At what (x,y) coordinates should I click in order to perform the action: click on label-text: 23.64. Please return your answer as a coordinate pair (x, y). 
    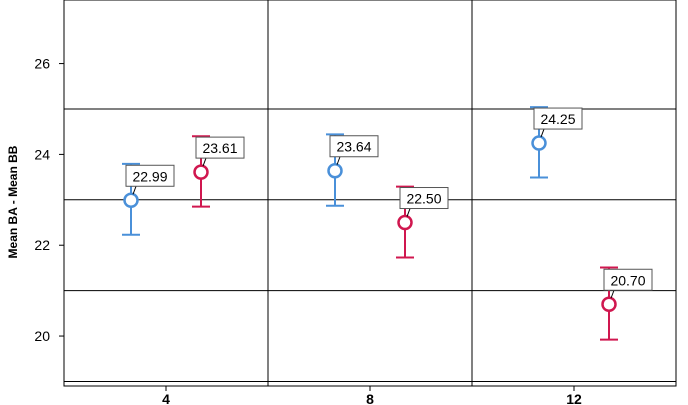
    Looking at the image, I should click on (353, 147).